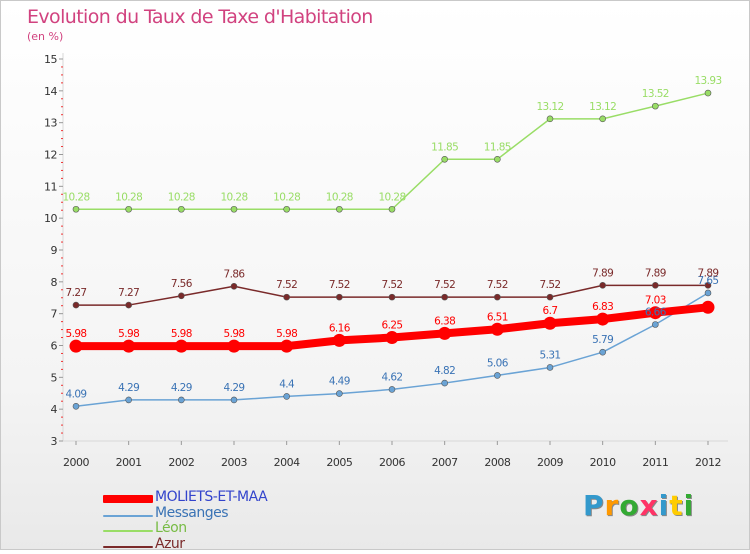 This screenshot has width=750, height=554. What do you see at coordinates (54, 346) in the screenshot?
I see `y-tick-label: 6` at bounding box center [54, 346].